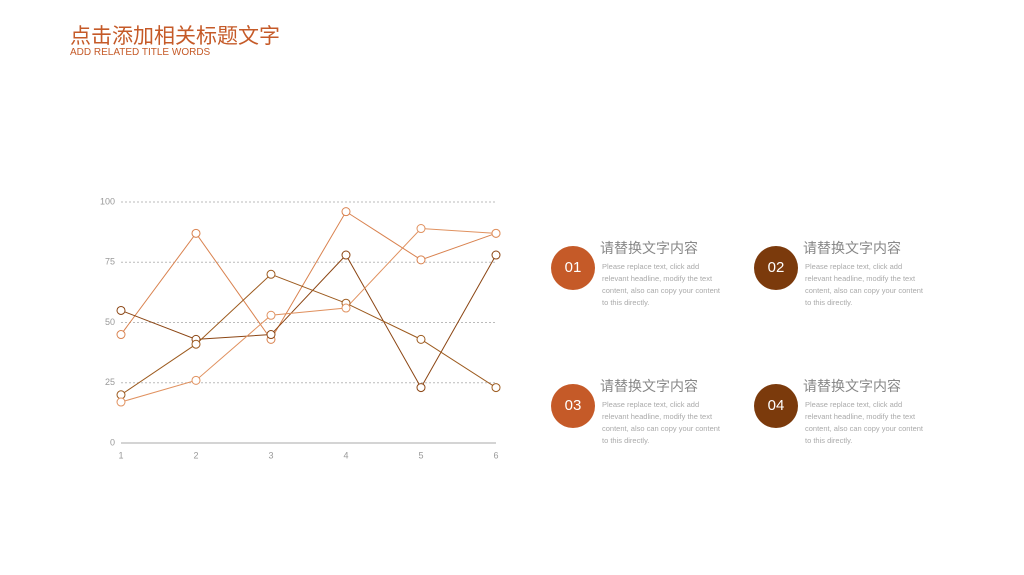 This screenshot has width=1024, height=575. Describe the element at coordinates (112, 442) in the screenshot. I see `y-tick-label: 0` at that location.